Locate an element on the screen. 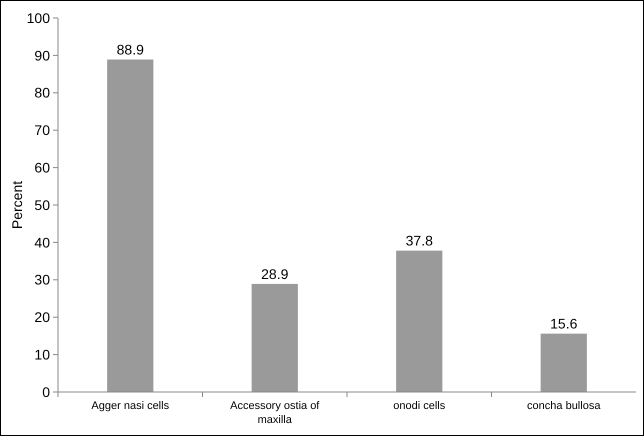 The height and width of the screenshot is (436, 644). y-tick-label: 40 is located at coordinates (42, 242).